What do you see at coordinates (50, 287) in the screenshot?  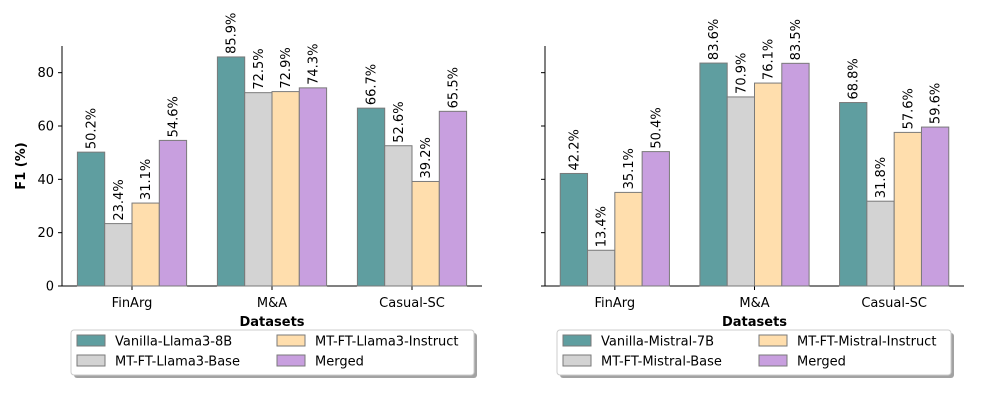 I see `y-tick-label: 0` at bounding box center [50, 287].